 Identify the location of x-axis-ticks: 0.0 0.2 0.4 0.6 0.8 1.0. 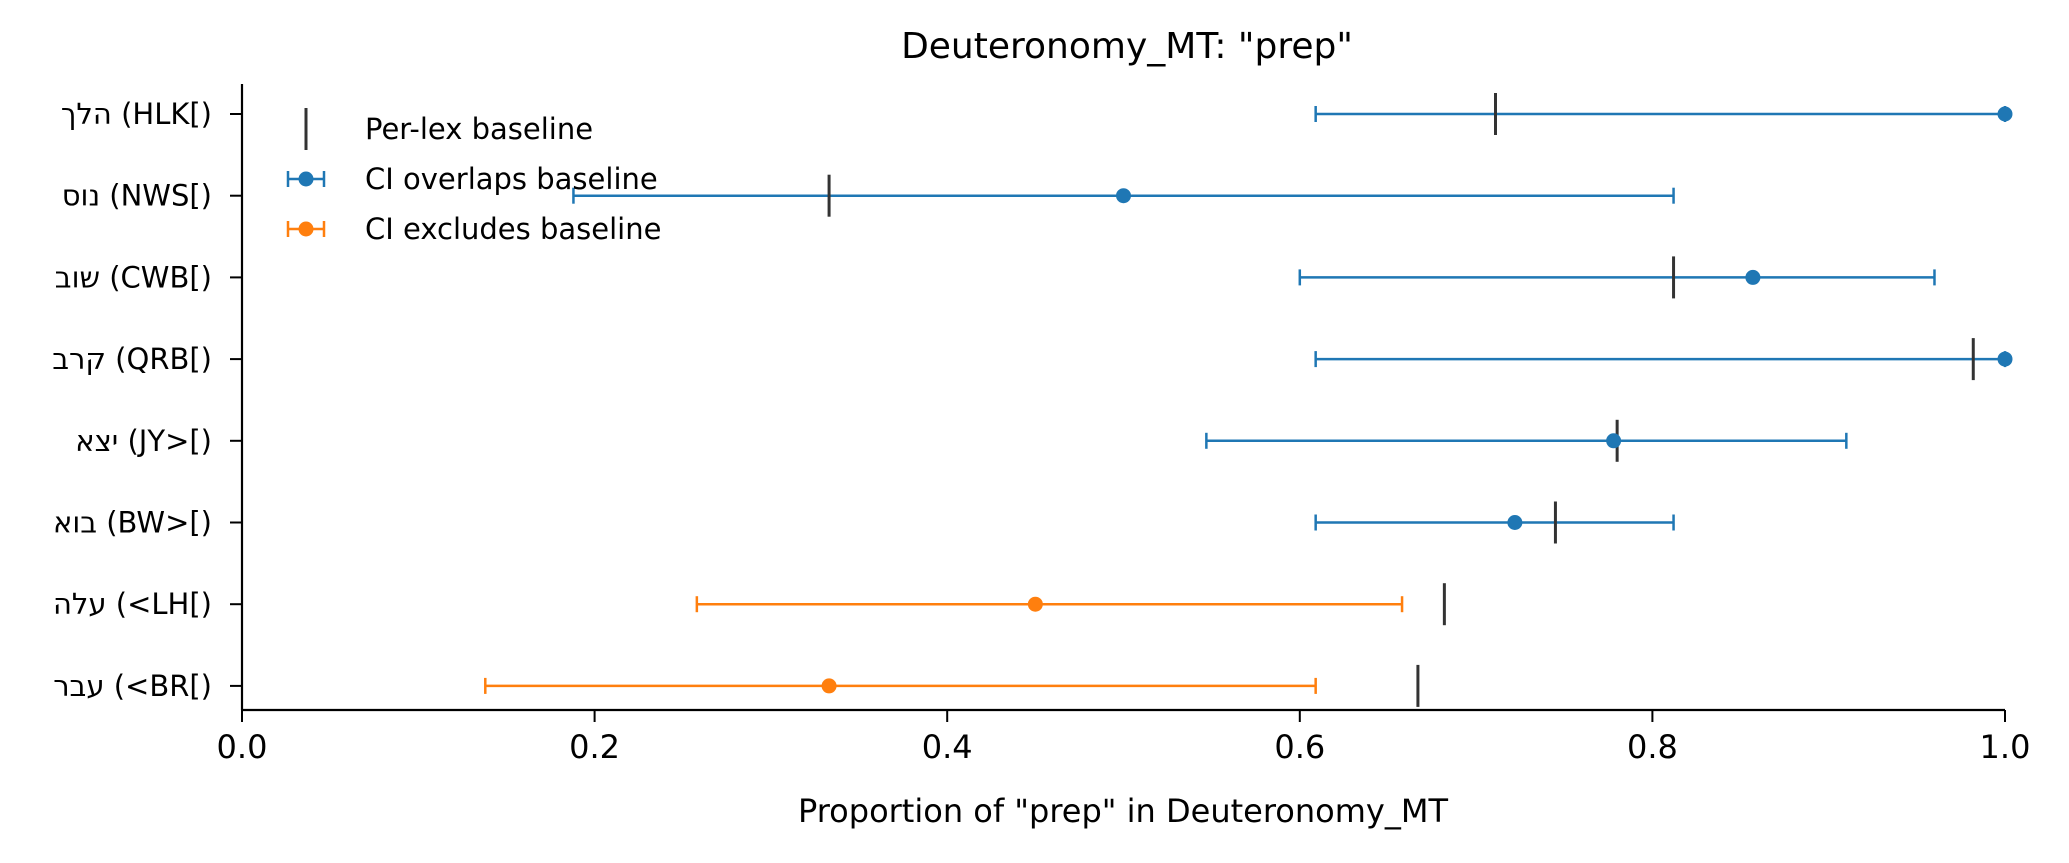
(1124, 738).